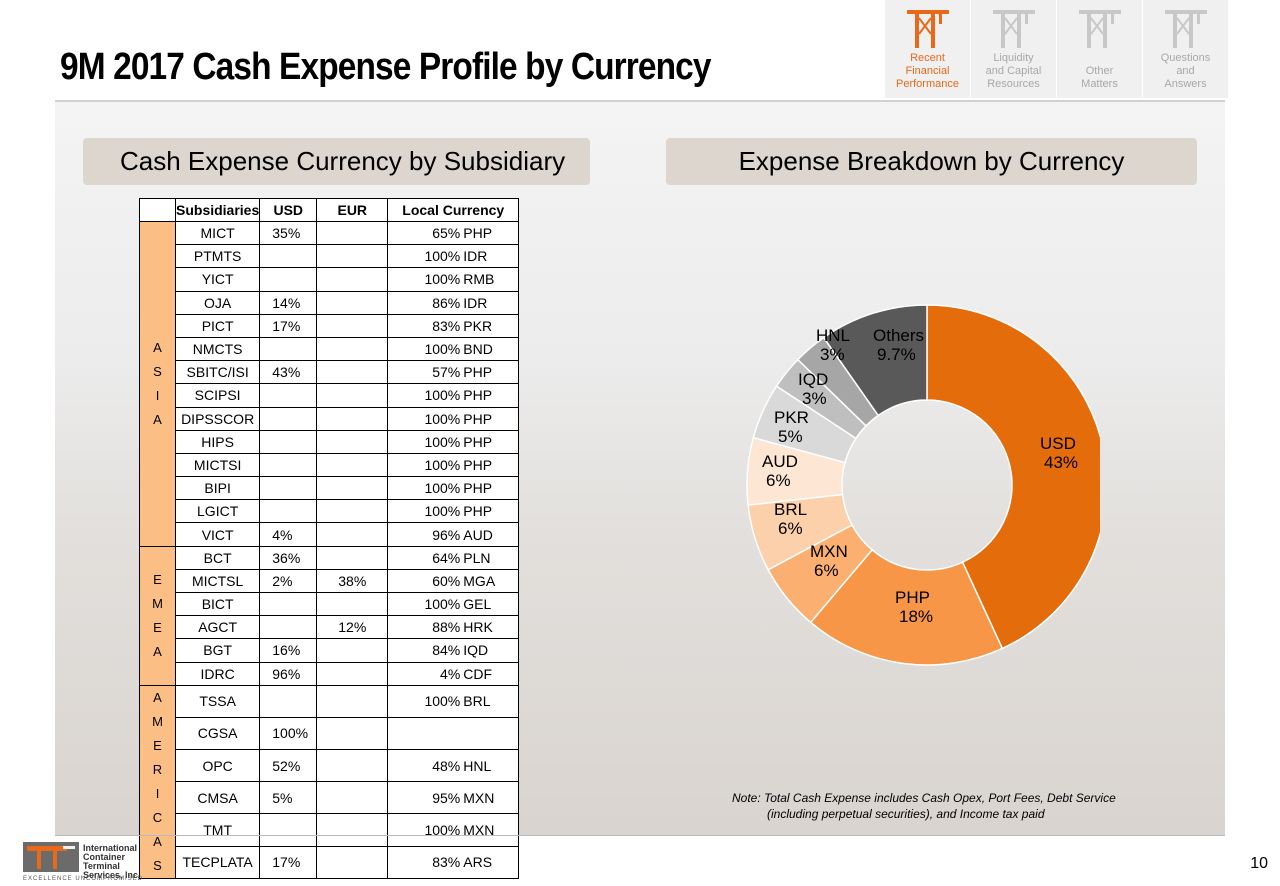 This screenshot has width=1280, height=886. What do you see at coordinates (329, 383) in the screenshot?
I see `table-row: A S I A MICT 35% 65% PHP` at bounding box center [329, 383].